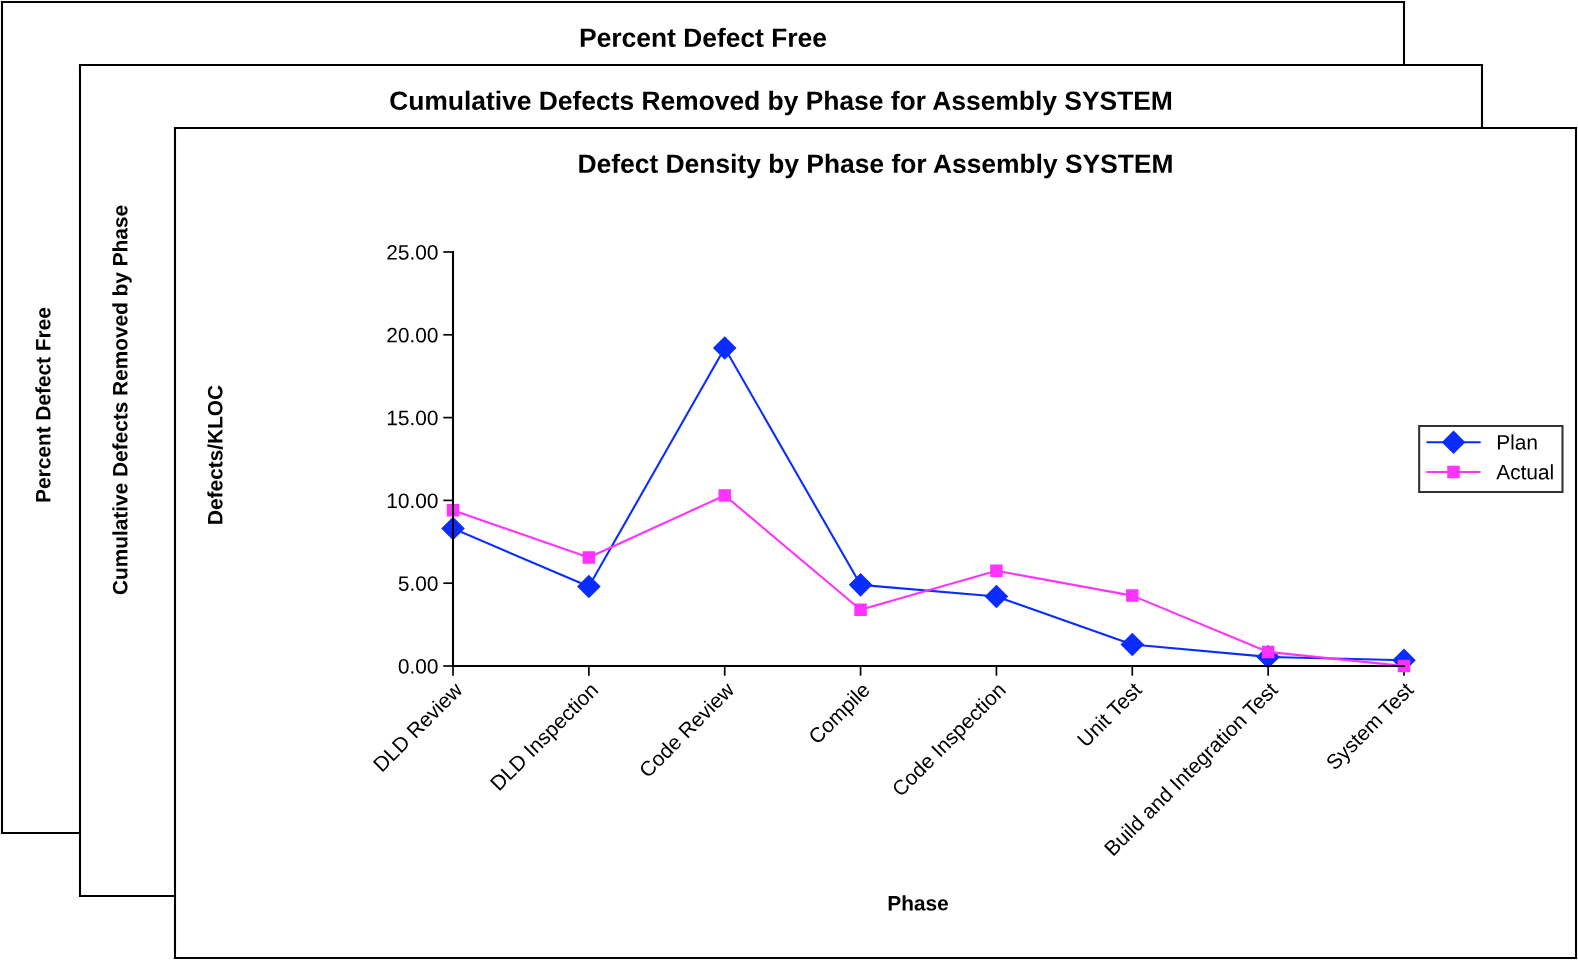 Image resolution: width=1578 pixels, height=960 pixels. What do you see at coordinates (781, 103) in the screenshot?
I see `text: Cumulative Defects Removed by Phase for Assembly SYSTEM` at bounding box center [781, 103].